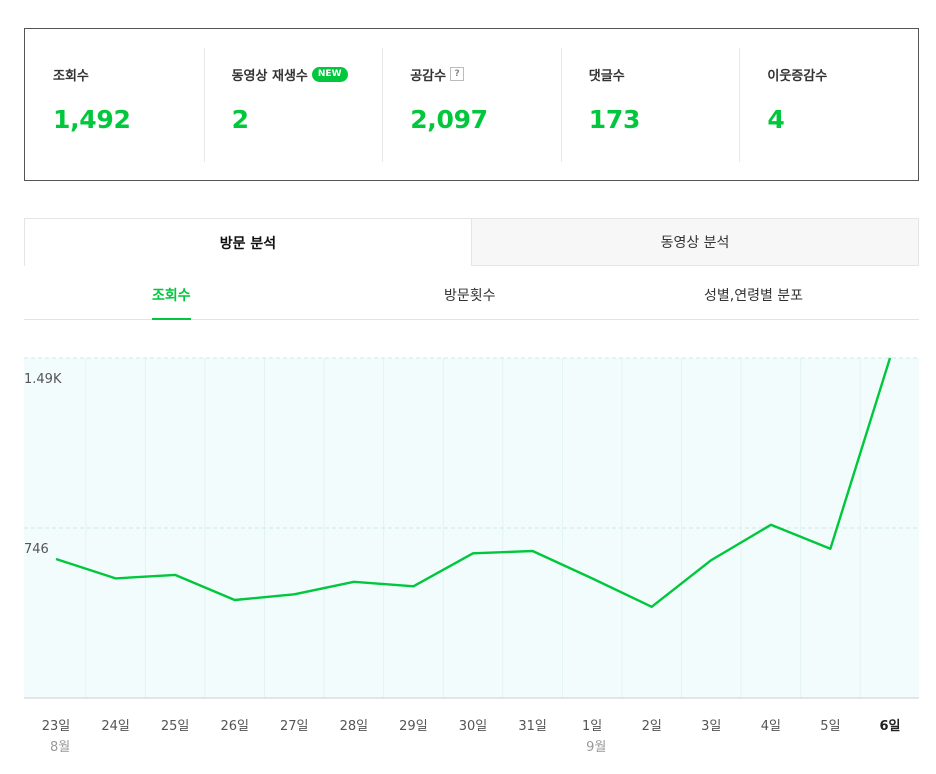 The height and width of the screenshot is (774, 936). I want to click on new-badge: NEW, so click(329, 74).